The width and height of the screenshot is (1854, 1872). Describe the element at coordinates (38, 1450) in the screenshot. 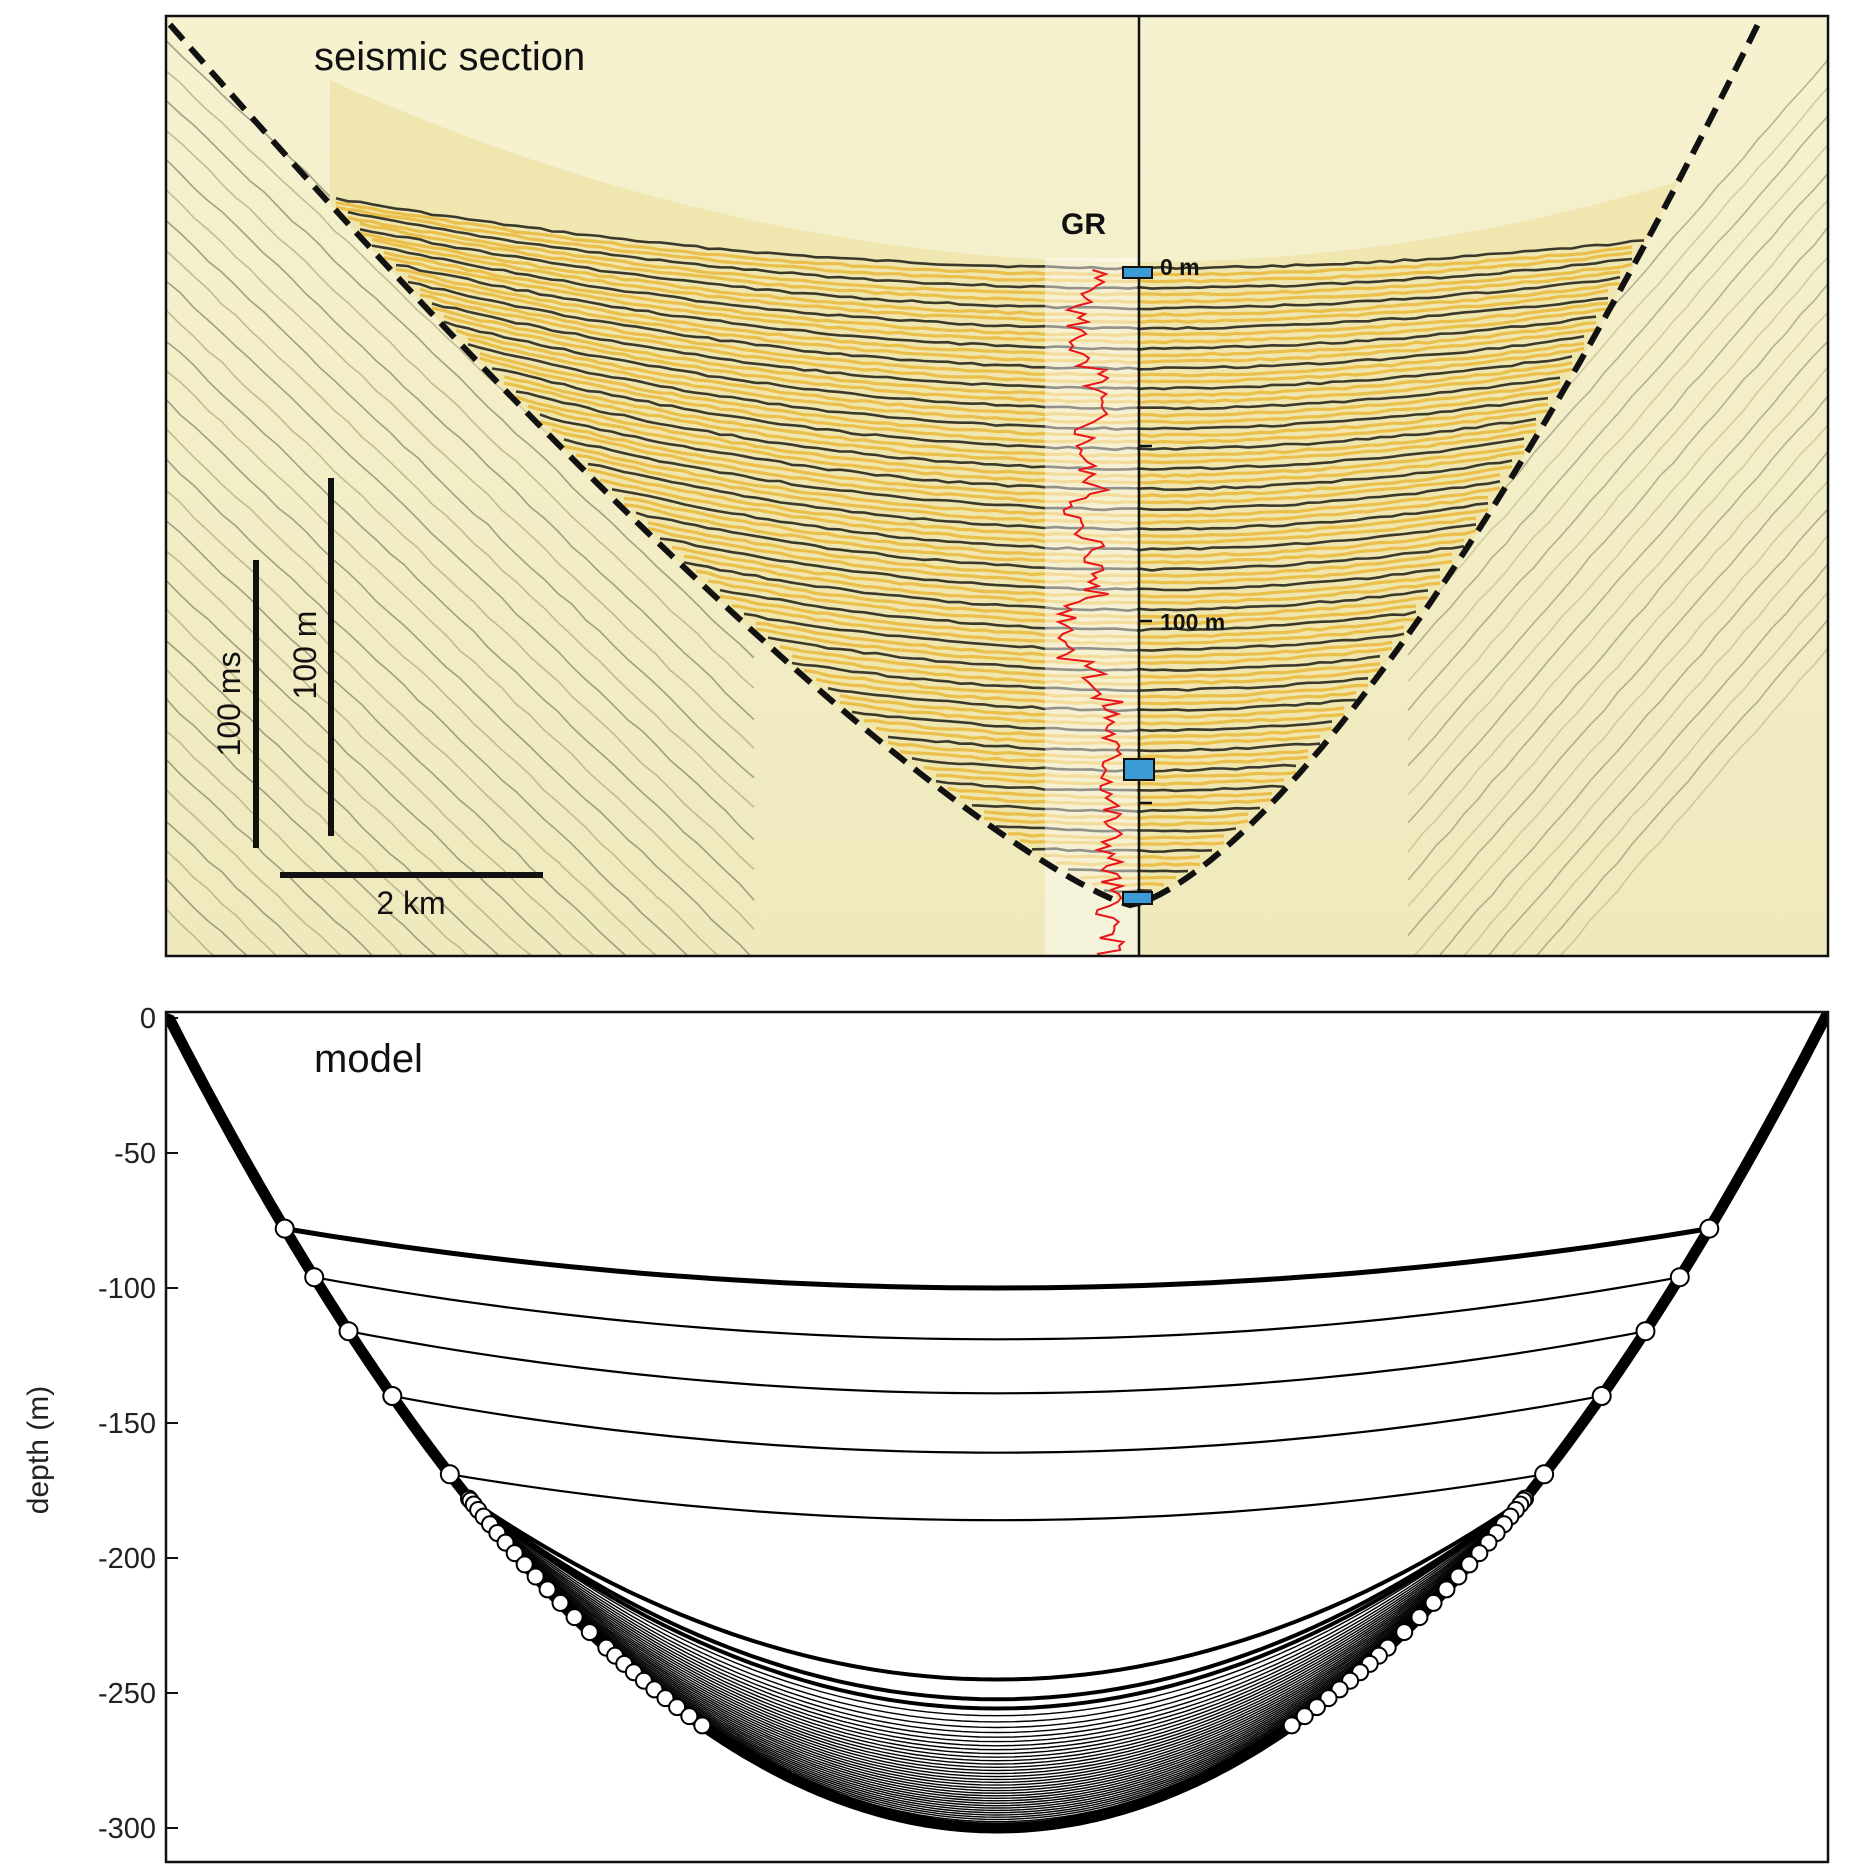

I see `y-axis-label: depth (m)` at that location.